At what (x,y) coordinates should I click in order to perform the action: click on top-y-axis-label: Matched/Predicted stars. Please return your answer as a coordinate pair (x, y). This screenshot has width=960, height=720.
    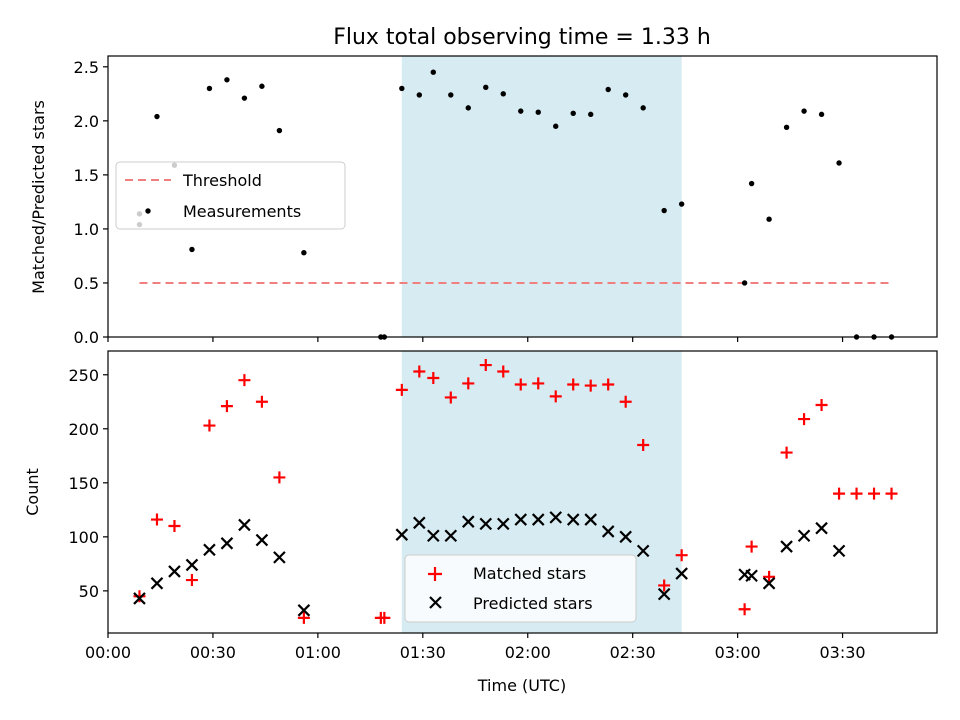
    Looking at the image, I should click on (38, 197).